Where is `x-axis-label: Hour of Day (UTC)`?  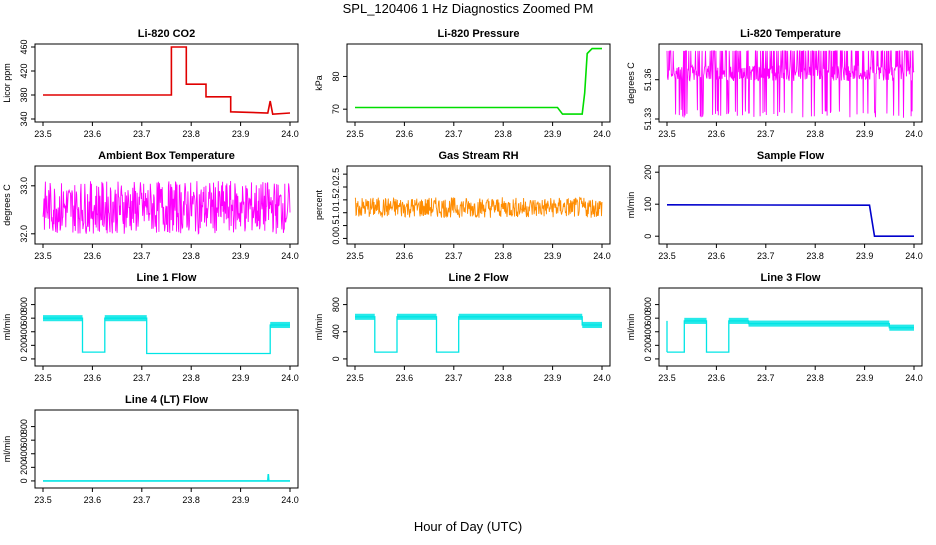 x-axis-label: Hour of Day (UTC) is located at coordinates (468, 526).